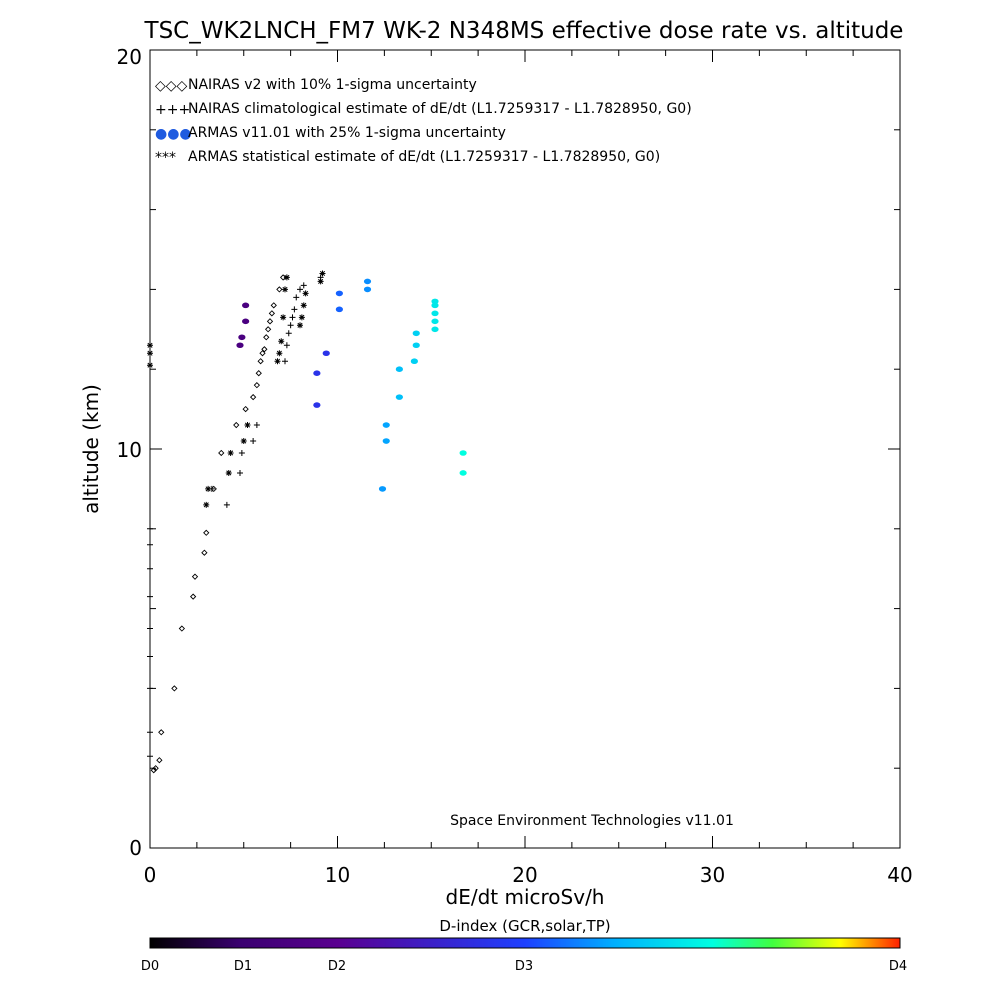 The height and width of the screenshot is (1000, 1000). I want to click on colorbar-tick-label: D4, so click(898, 966).